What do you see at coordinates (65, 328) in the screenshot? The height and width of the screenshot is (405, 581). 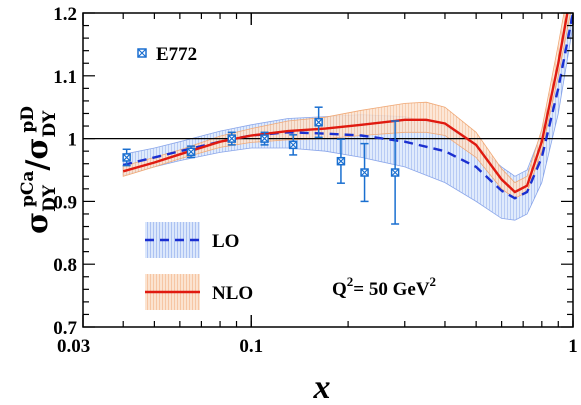 I see `y-tick-label: 0.7` at bounding box center [65, 328].